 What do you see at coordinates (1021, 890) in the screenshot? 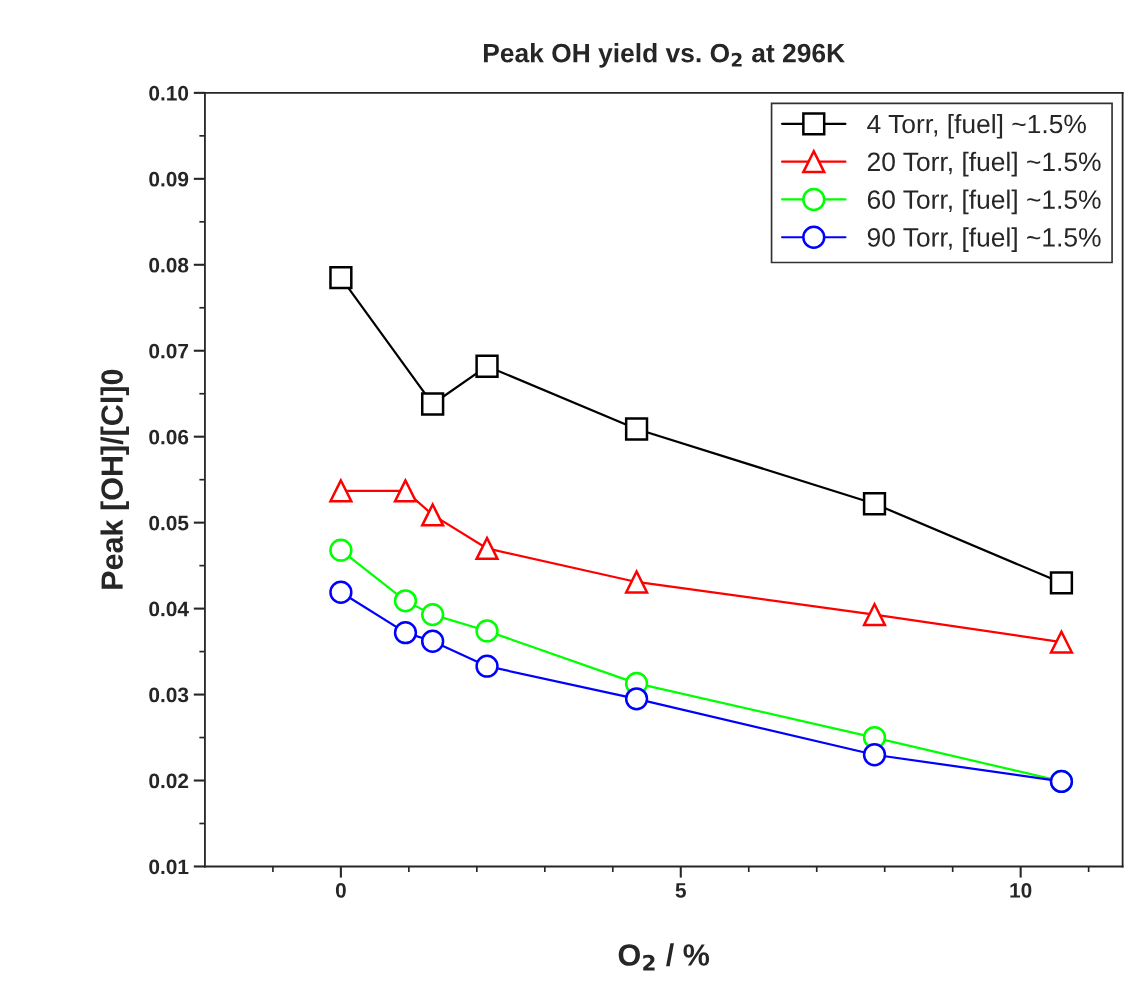
I see `x-tick-label: 10` at bounding box center [1021, 890].